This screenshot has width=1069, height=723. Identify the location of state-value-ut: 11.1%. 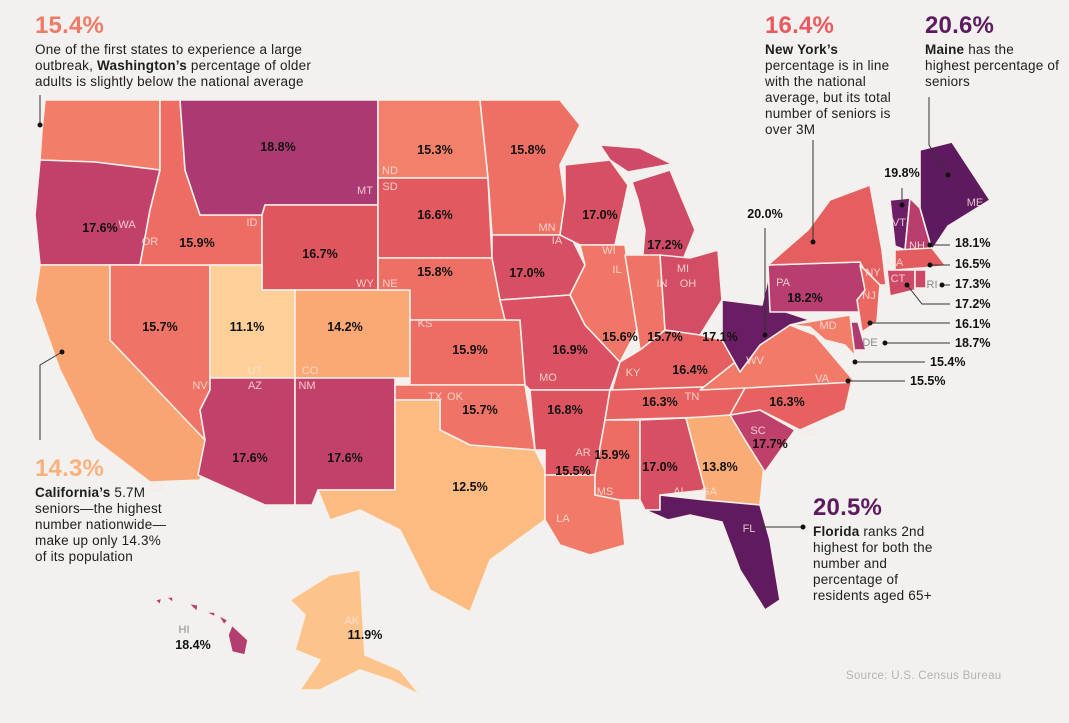
(247, 327).